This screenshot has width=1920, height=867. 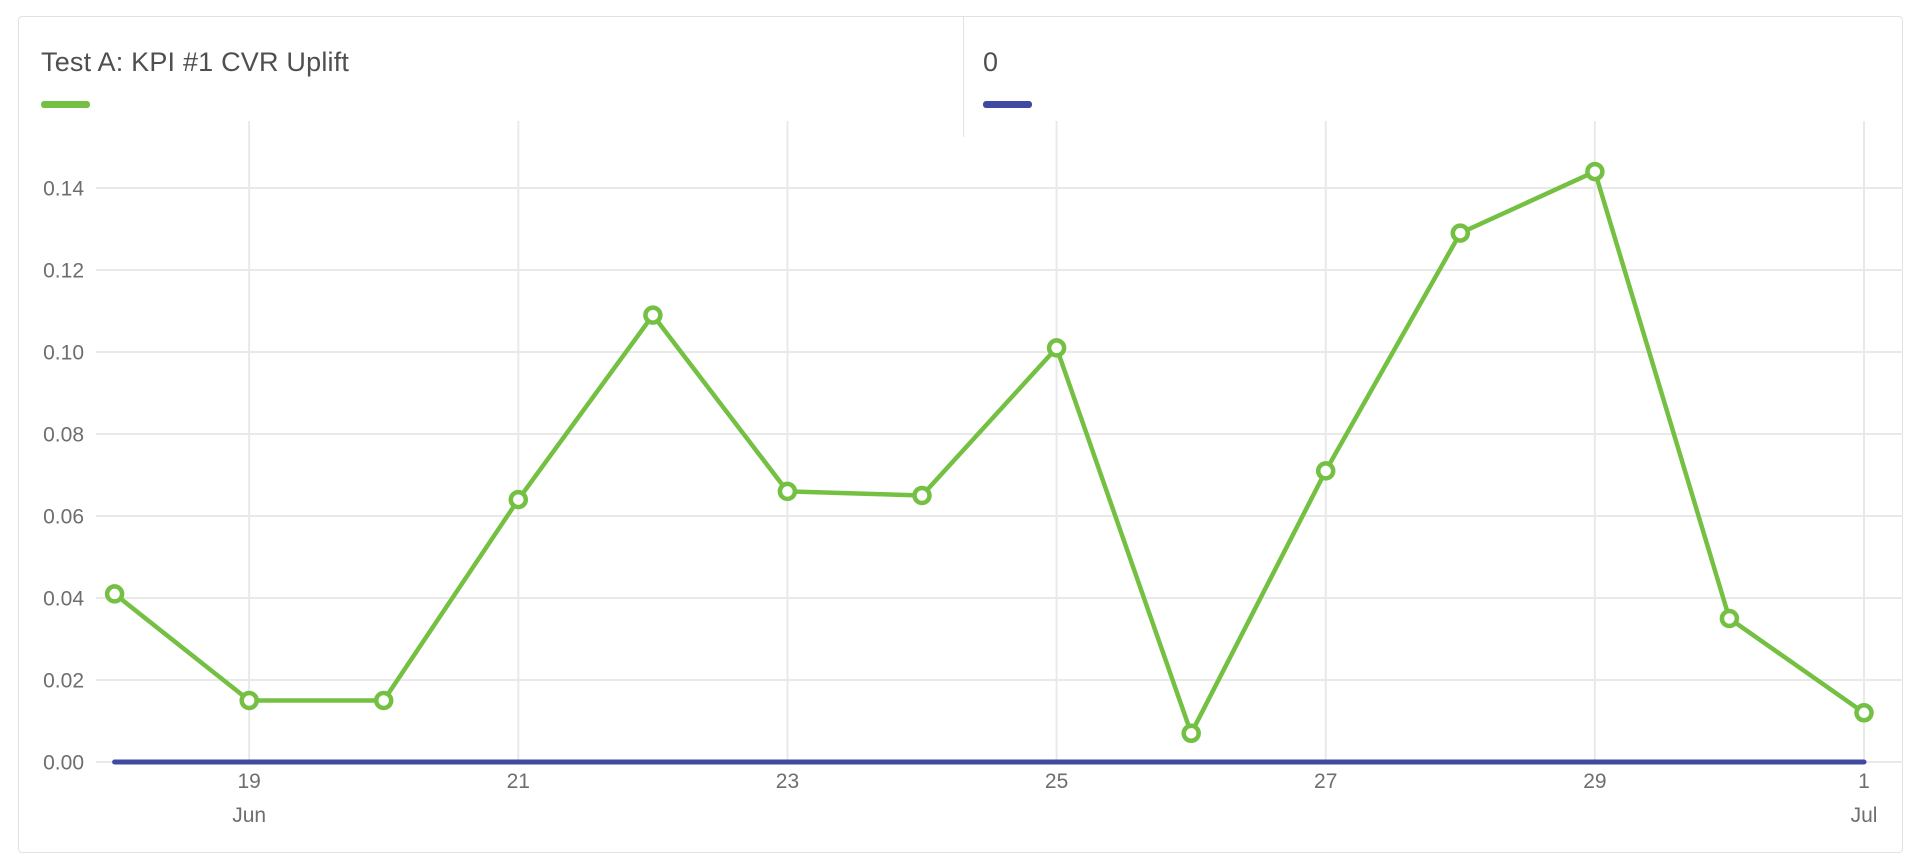 I want to click on legend-item-zero: 0, so click(x=1007, y=62).